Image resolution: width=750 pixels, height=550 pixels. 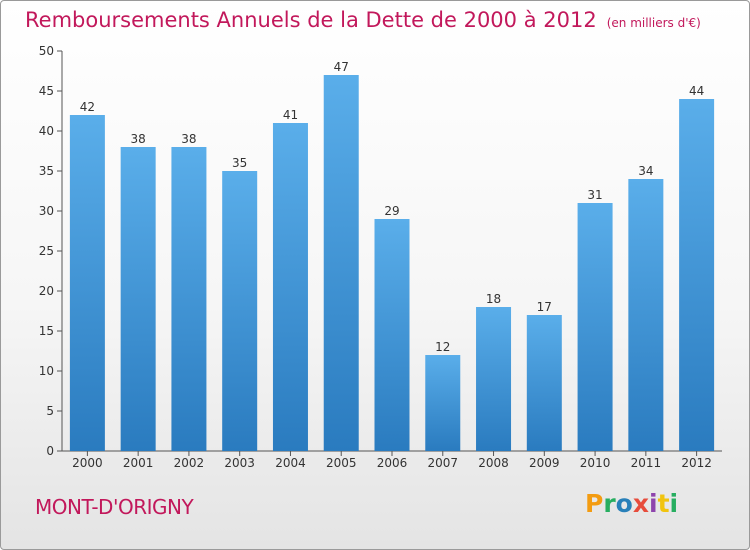 What do you see at coordinates (544, 463) in the screenshot?
I see `x-tick-label: 2009` at bounding box center [544, 463].